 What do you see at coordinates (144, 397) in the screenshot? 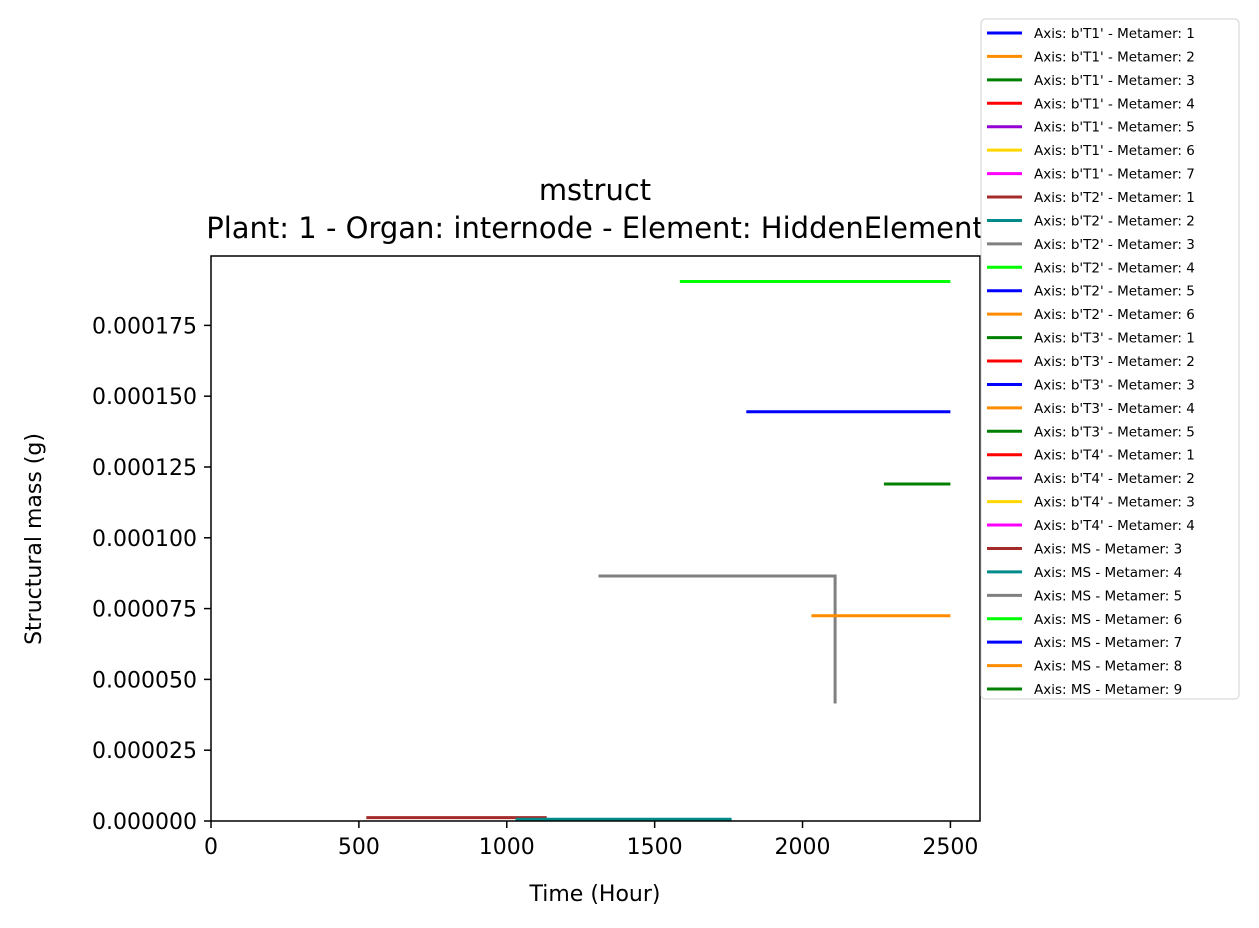
I see `y-tick-label: 0.000150` at bounding box center [144, 397].